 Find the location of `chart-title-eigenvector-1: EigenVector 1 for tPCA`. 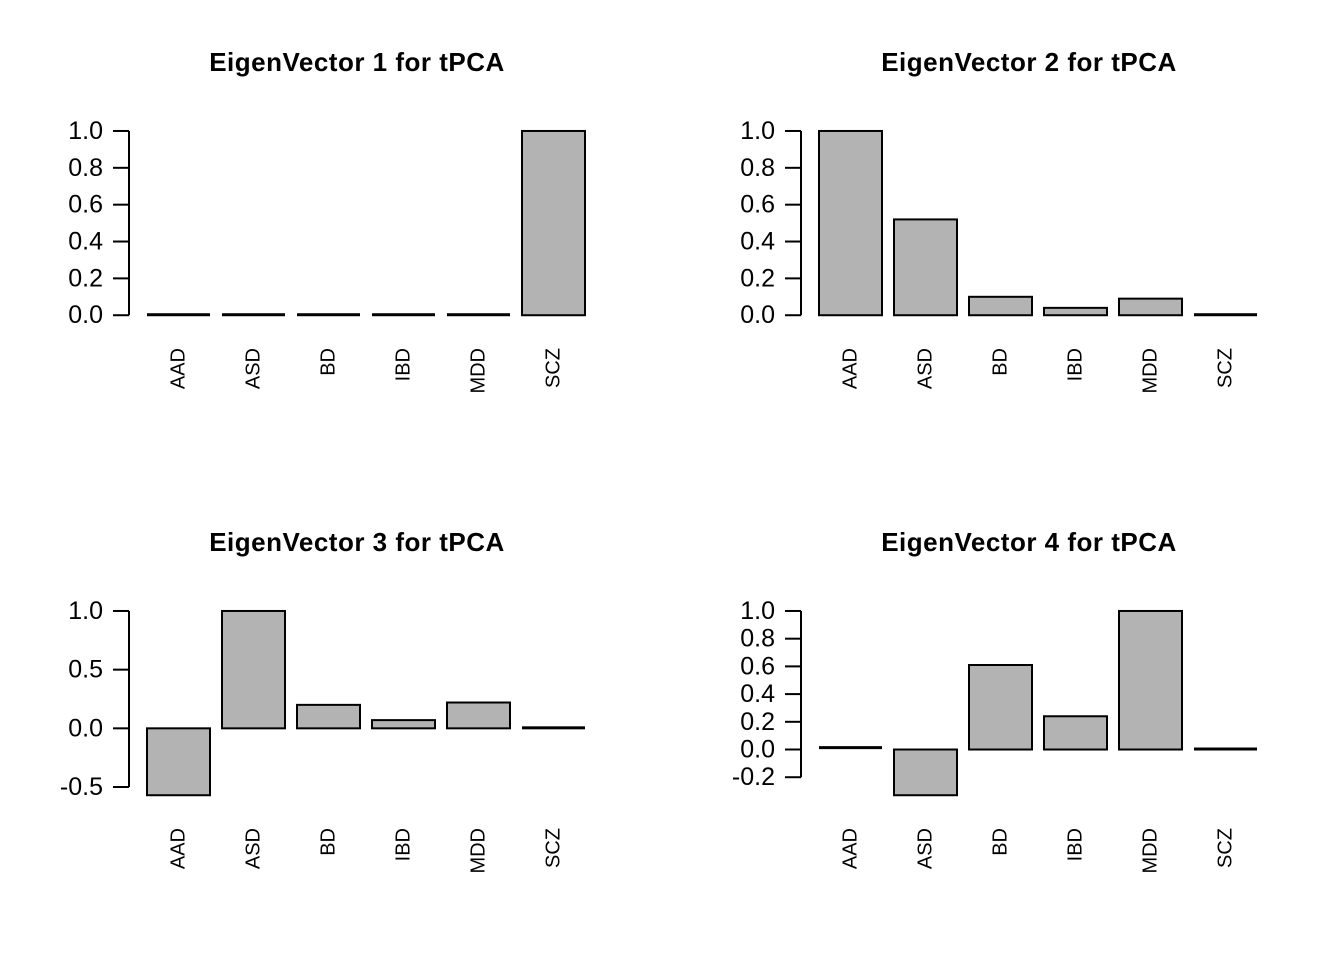

chart-title-eigenvector-1: EigenVector 1 for tPCA is located at coordinates (357, 62).